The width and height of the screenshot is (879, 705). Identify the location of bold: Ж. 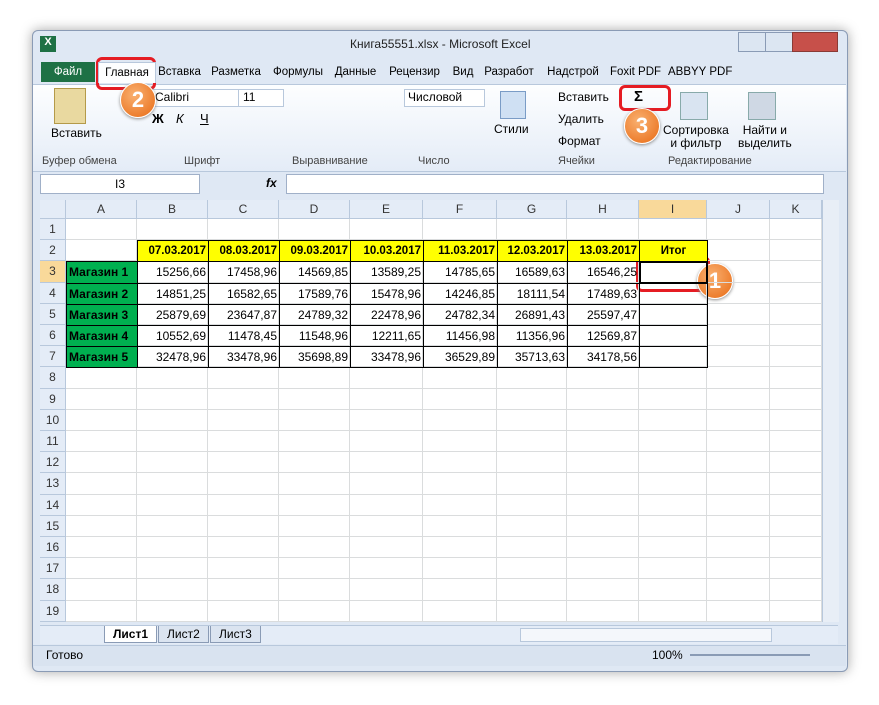
(158, 118).